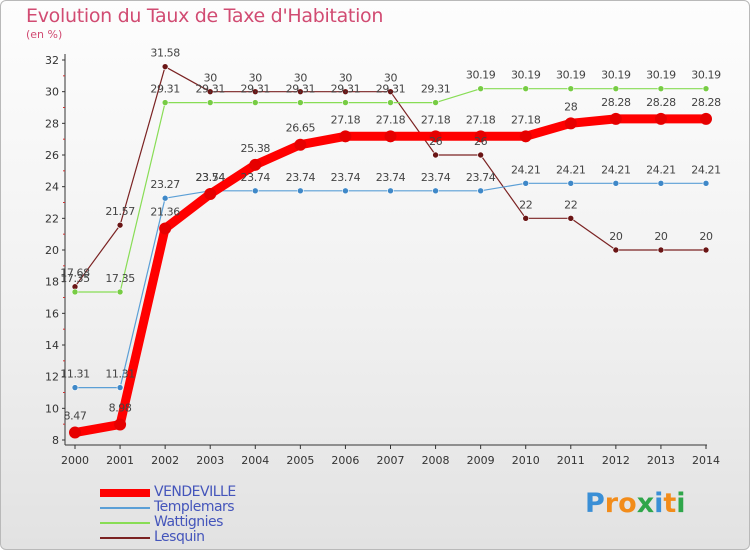 Image resolution: width=750 pixels, height=550 pixels. I want to click on data-label-templemars: 23.27, so click(165, 184).